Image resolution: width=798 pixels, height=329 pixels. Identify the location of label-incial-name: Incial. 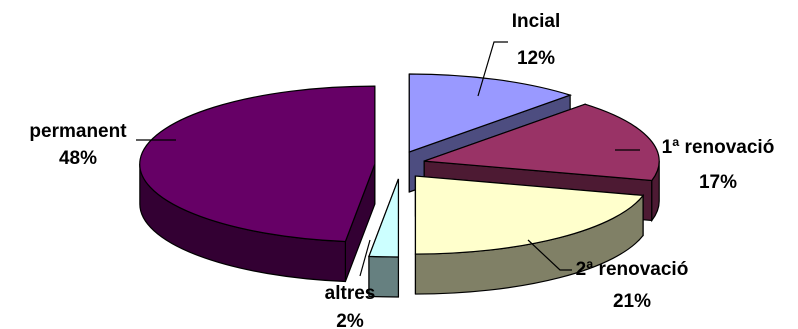
(536, 21).